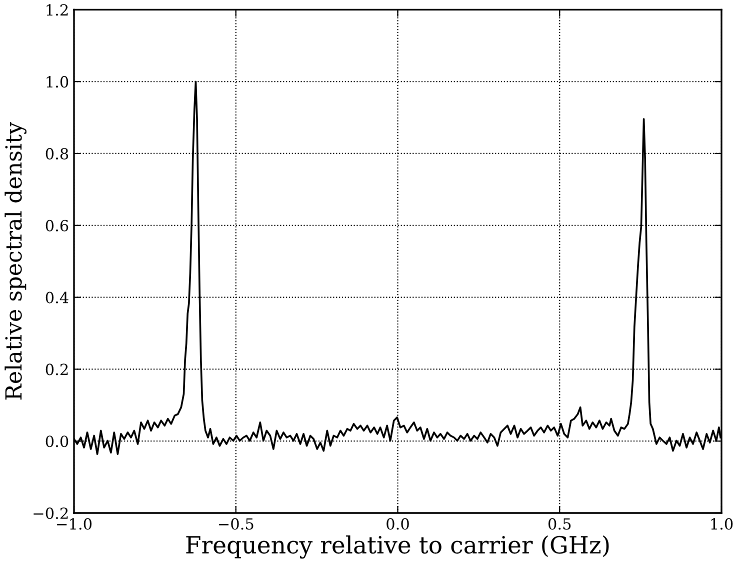 The width and height of the screenshot is (740, 570). What do you see at coordinates (397, 524) in the screenshot?
I see `x-tick-label: 0.0` at bounding box center [397, 524].